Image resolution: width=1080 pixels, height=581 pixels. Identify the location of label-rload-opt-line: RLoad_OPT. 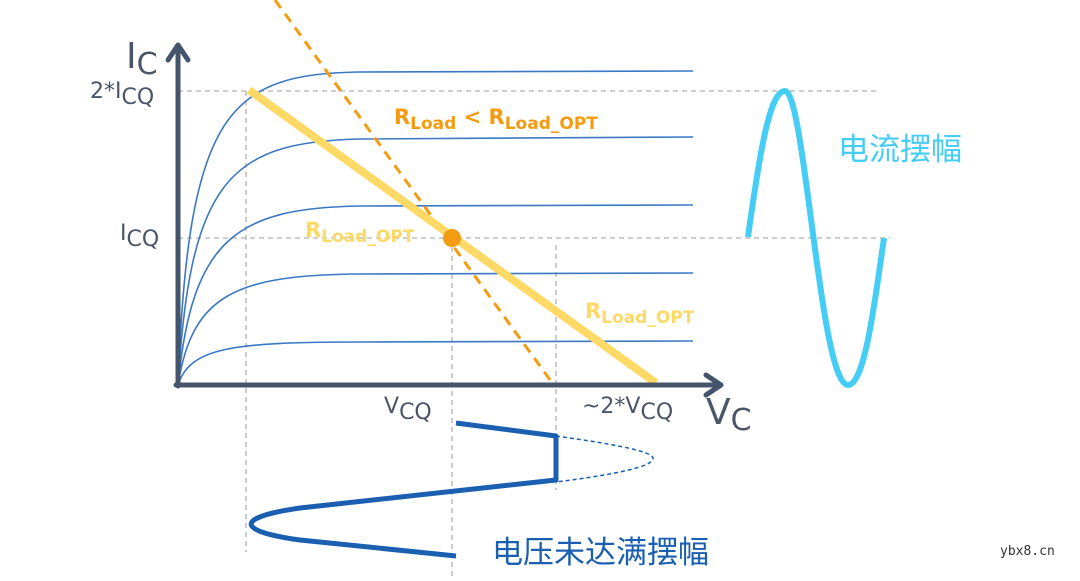
(640, 313).